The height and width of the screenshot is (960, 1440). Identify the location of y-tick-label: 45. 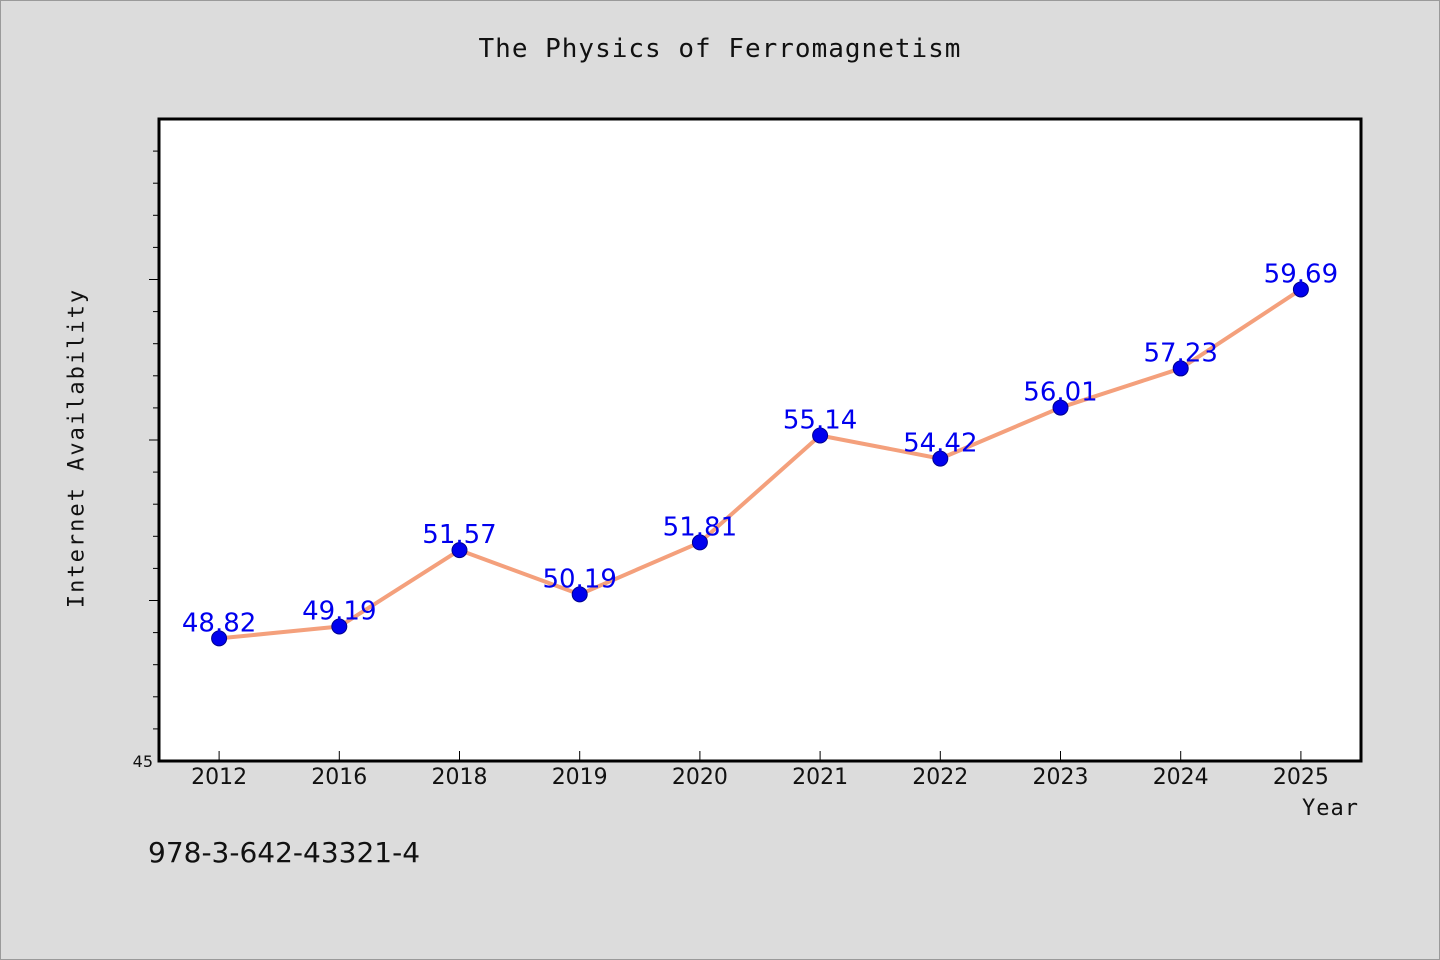
(143, 761).